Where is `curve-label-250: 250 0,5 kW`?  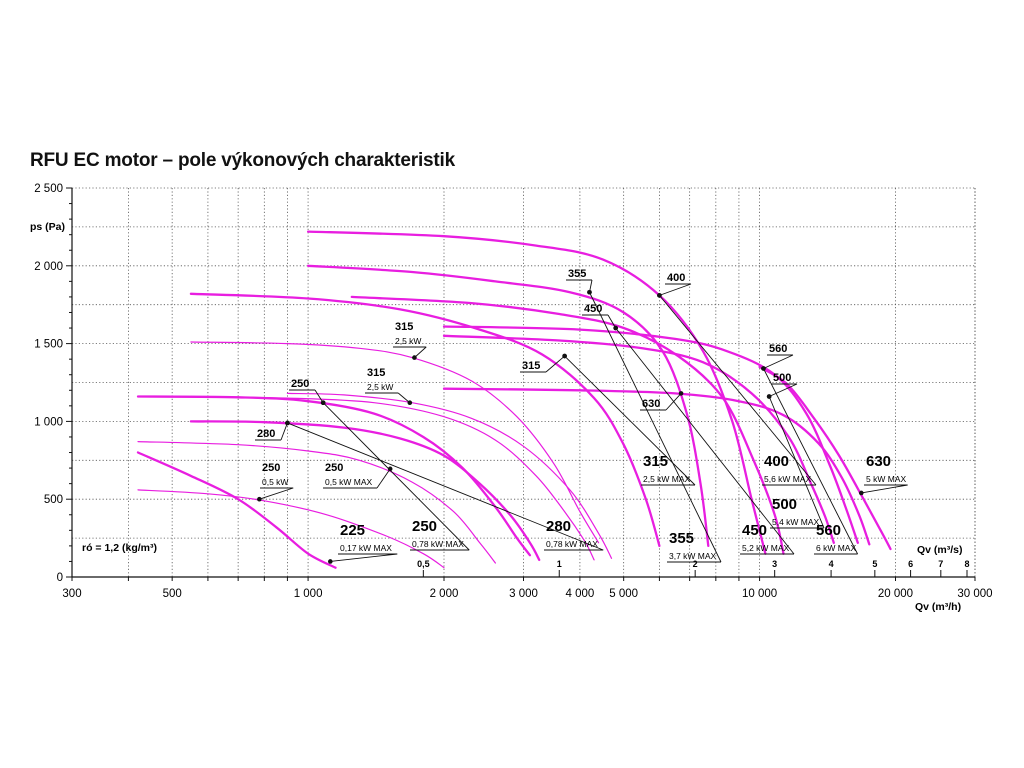 curve-label-250: 250 0,5 kW is located at coordinates (275, 482).